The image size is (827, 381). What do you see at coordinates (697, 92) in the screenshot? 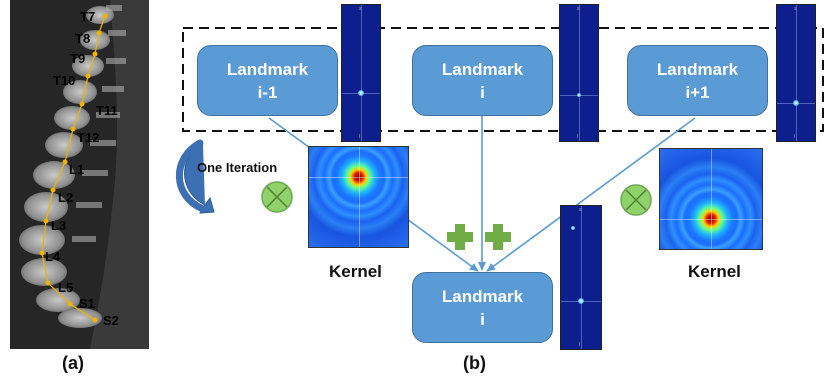
I see `landmark-next-line2: i+1` at bounding box center [697, 92].